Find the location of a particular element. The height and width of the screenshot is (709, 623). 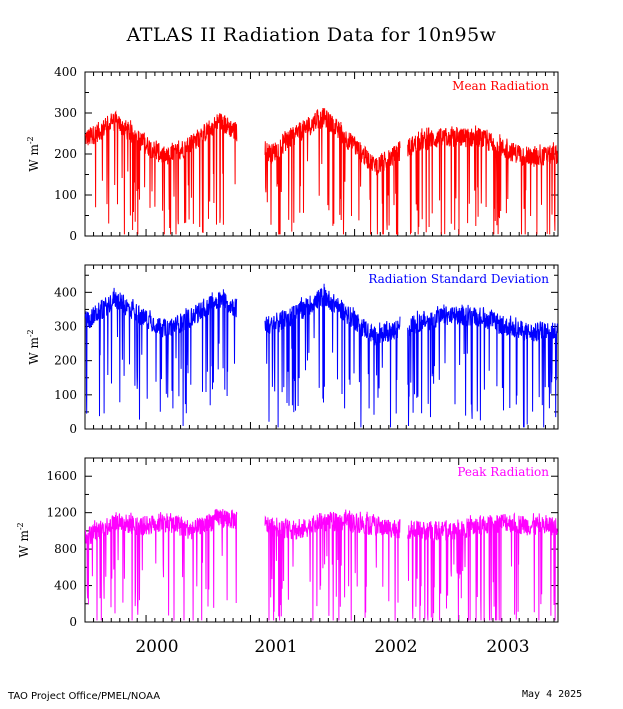

y-tick-label: 800 is located at coordinates (65, 549).